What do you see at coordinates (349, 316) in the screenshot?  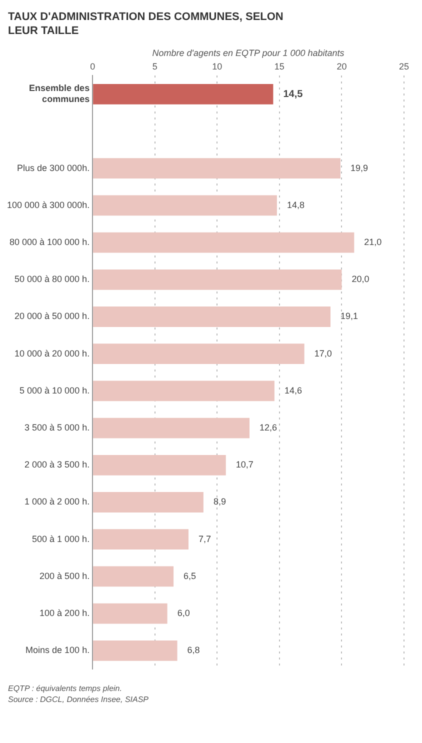 I see `data-label: 19,1` at bounding box center [349, 316].